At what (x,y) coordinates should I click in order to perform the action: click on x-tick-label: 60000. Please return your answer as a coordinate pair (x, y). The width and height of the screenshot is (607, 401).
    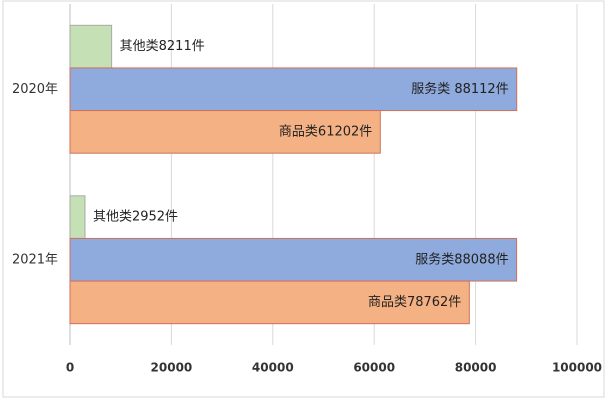
    Looking at the image, I should click on (374, 368).